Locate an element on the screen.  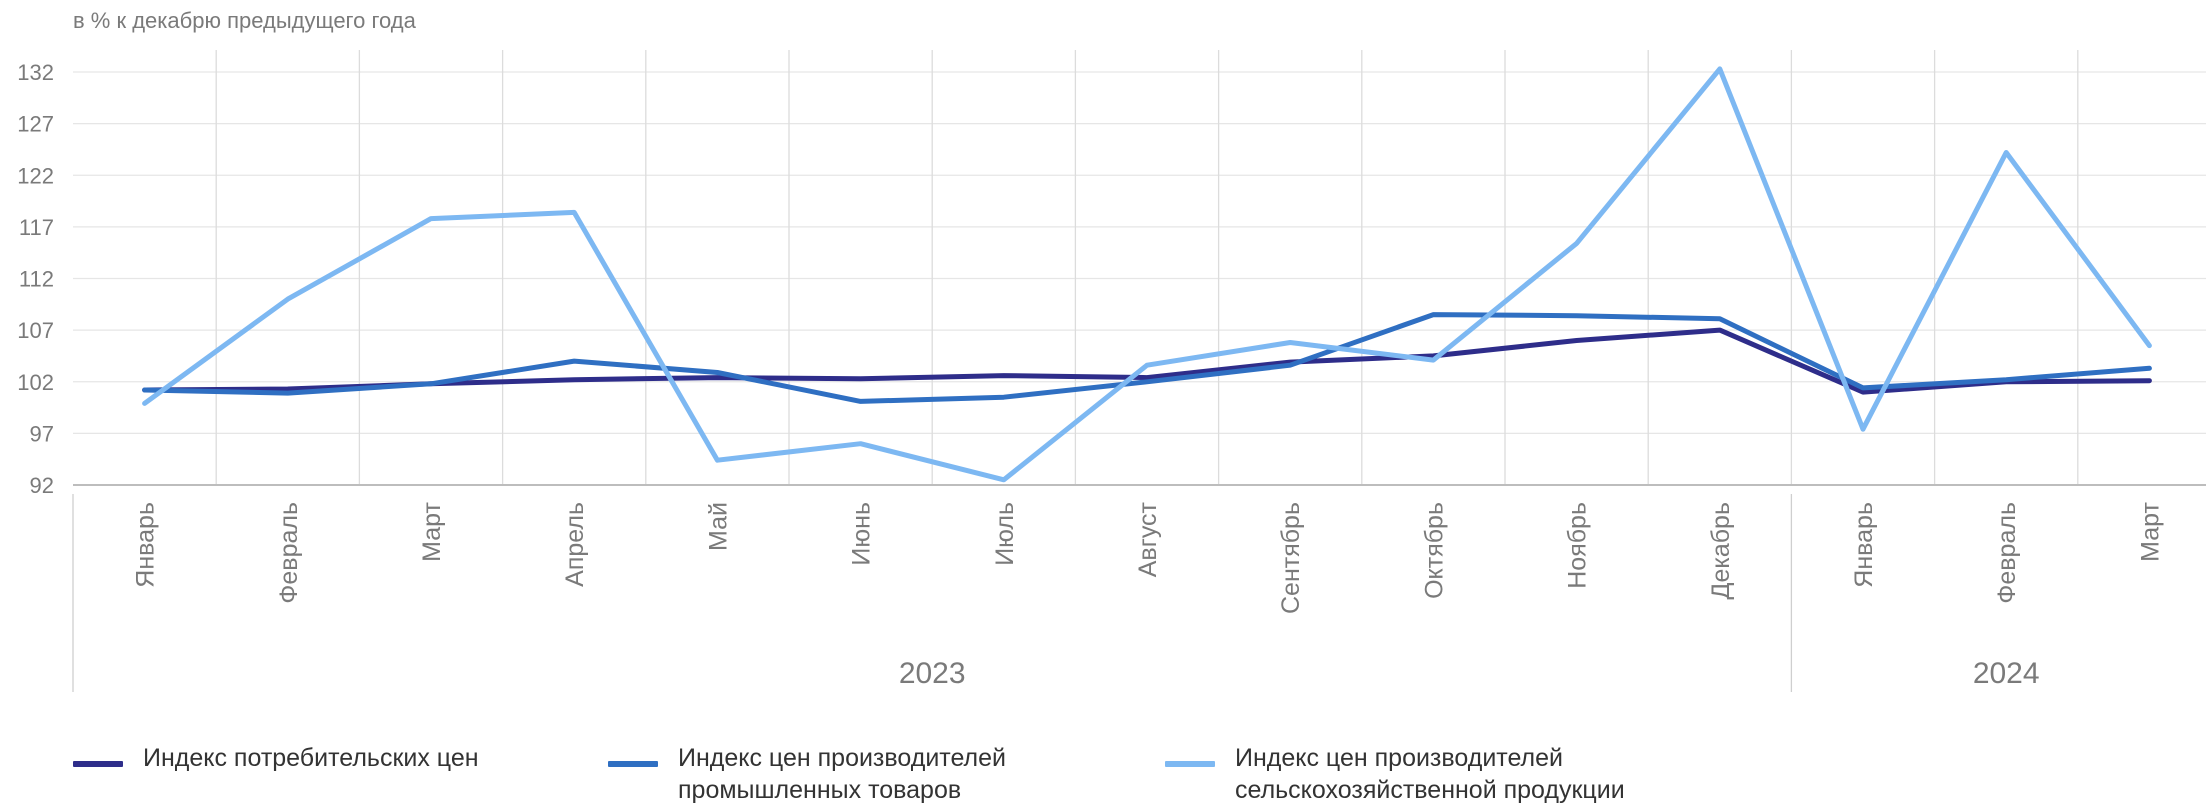
x-tick-label: Апрель is located at coordinates (575, 544).